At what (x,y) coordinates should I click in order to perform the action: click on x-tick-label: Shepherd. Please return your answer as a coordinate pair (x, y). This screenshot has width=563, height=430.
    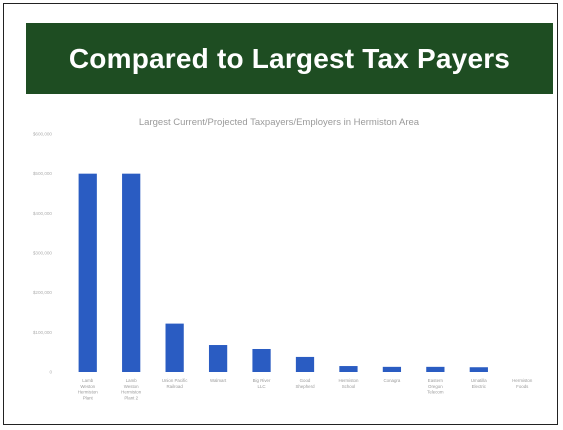
    Looking at the image, I should click on (305, 386).